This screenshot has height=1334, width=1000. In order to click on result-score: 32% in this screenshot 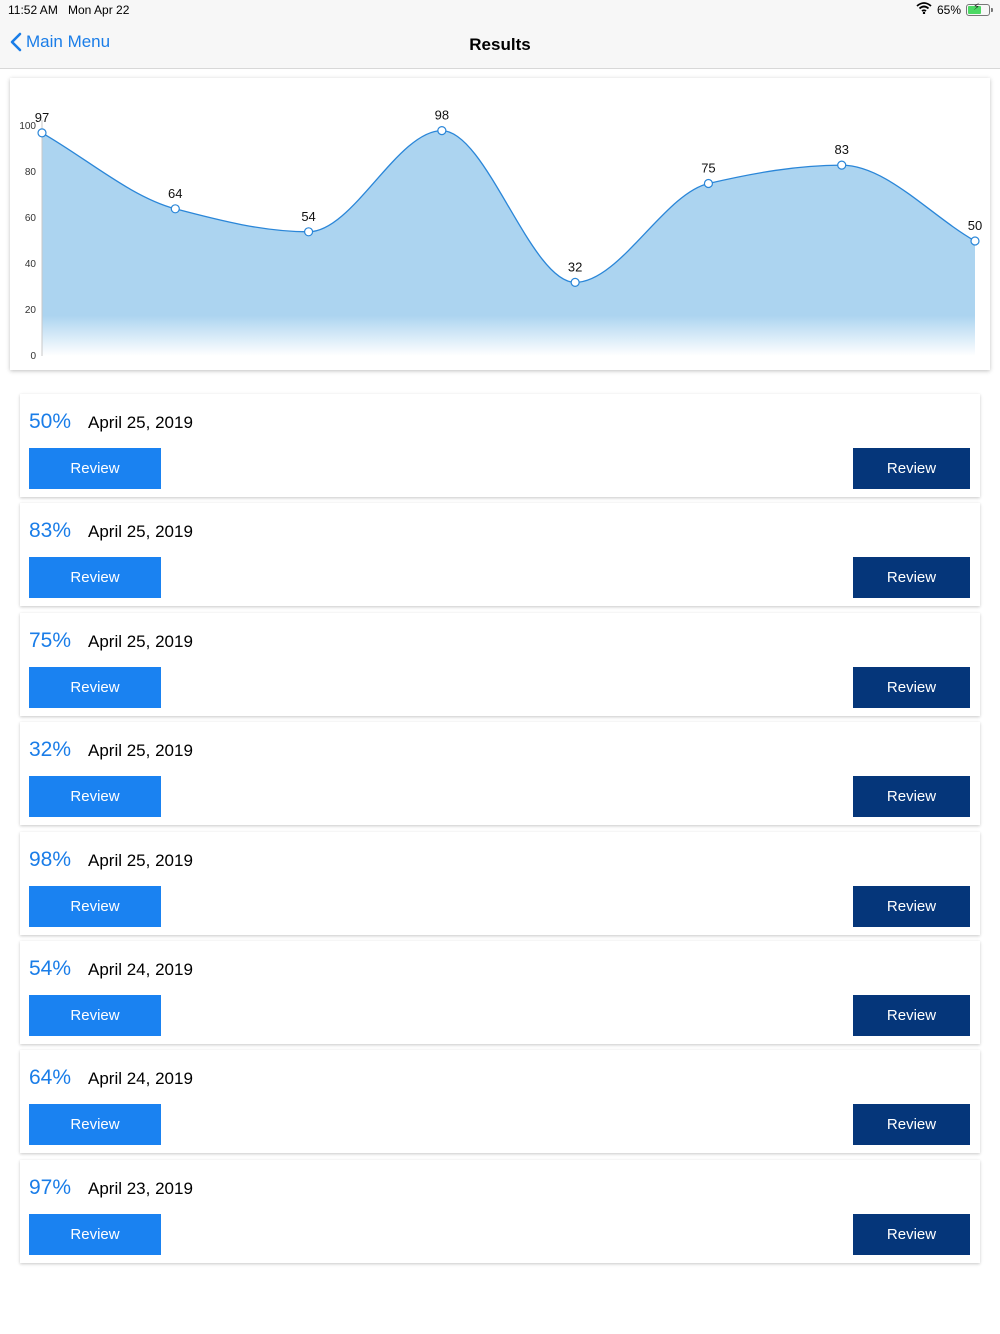, I will do `click(50, 750)`.